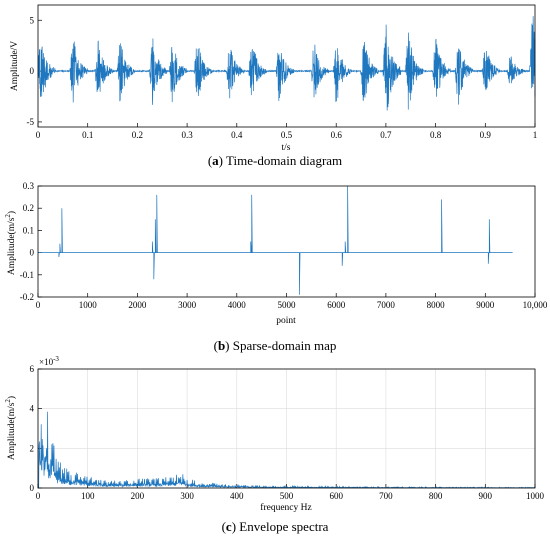  I want to click on x-tick-label: 9000, so click(485, 305).